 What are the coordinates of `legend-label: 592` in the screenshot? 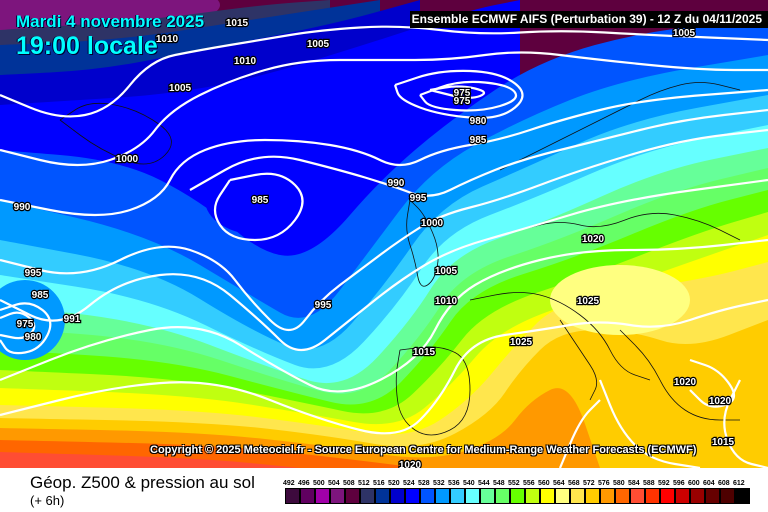 It's located at (664, 483).